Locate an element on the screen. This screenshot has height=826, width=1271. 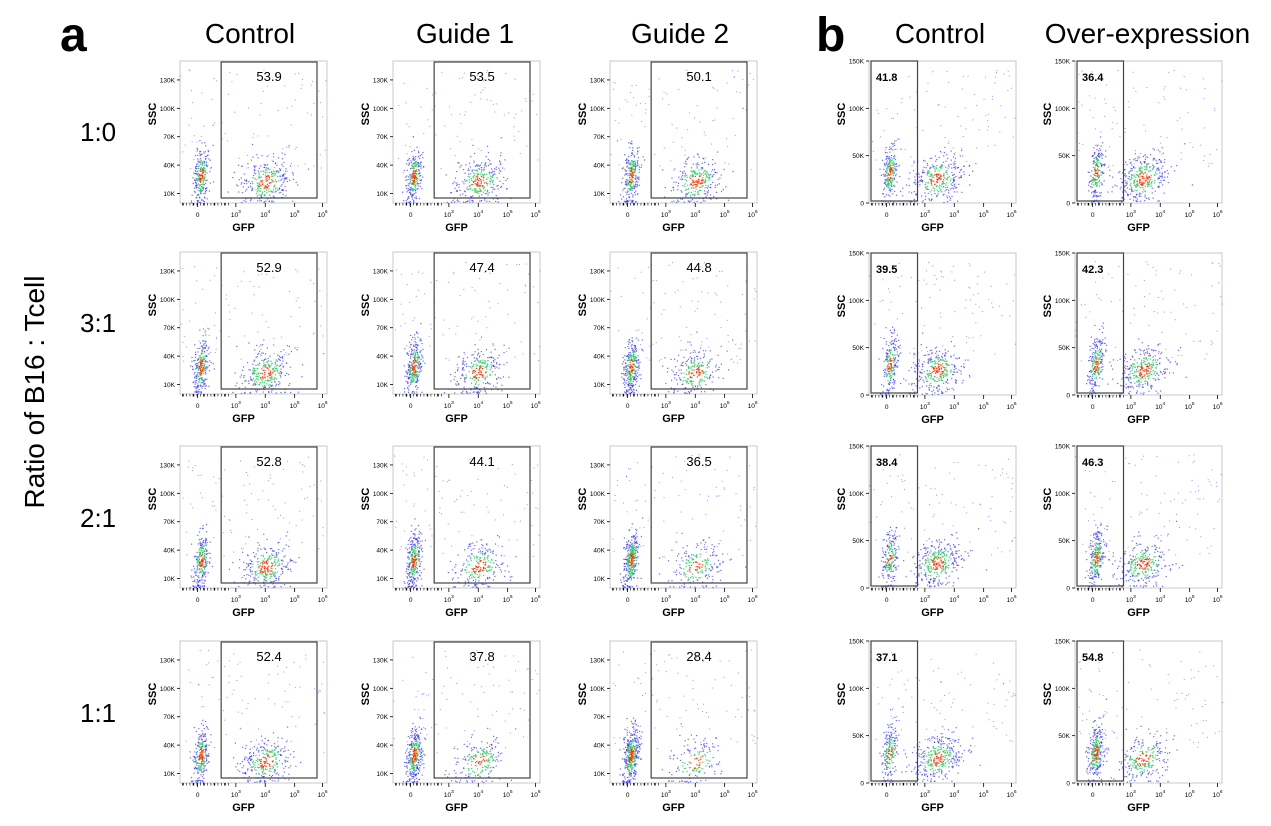
row-label-1-0: 1:0 is located at coordinates (98, 132).